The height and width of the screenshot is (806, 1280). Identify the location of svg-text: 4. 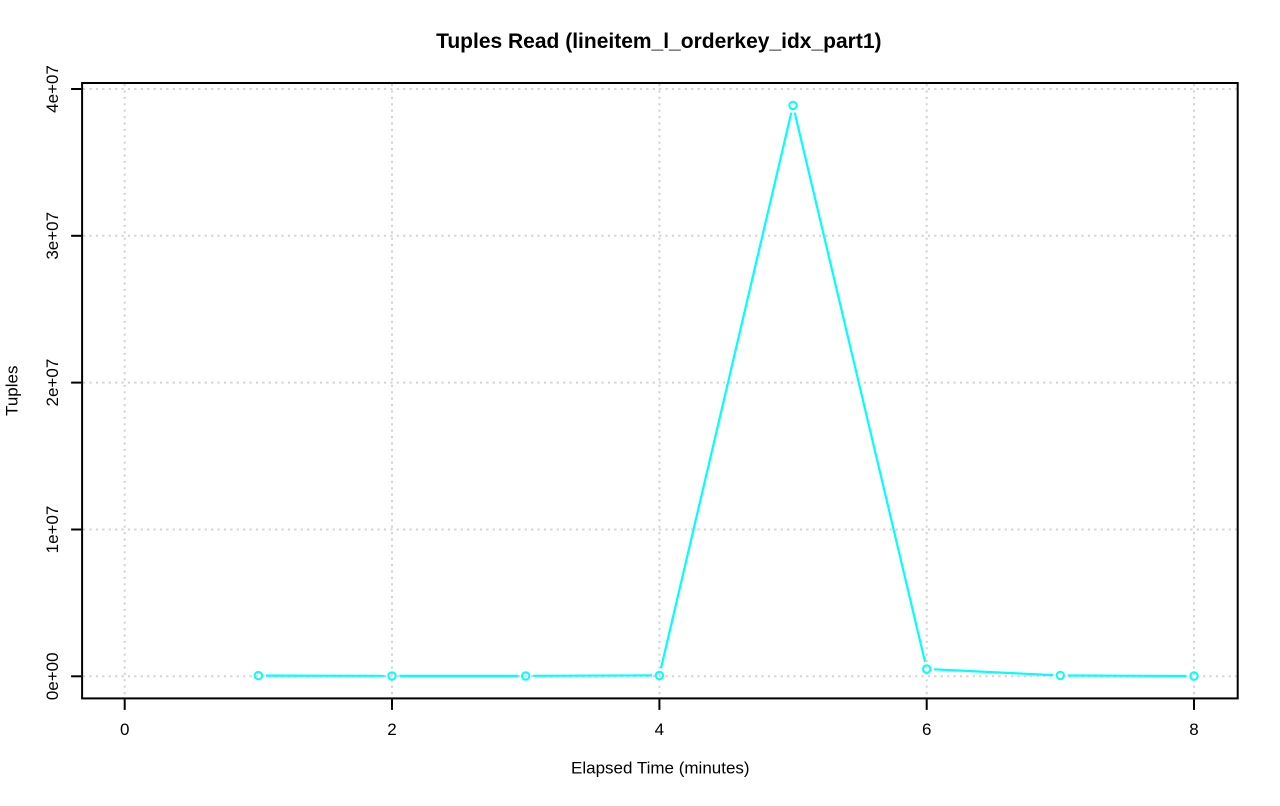
(659, 729).